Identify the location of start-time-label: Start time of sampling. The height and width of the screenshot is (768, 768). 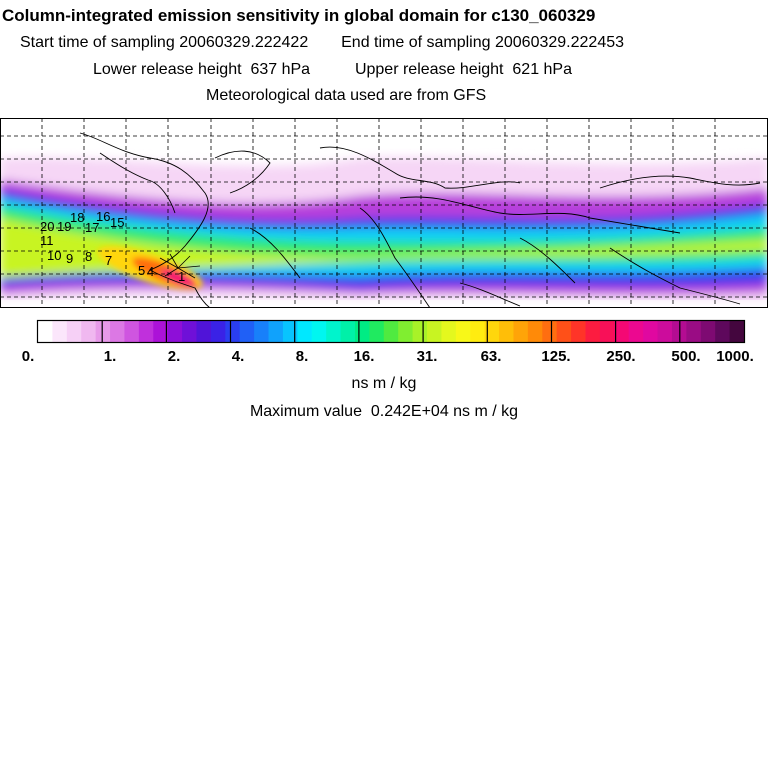
(97, 42).